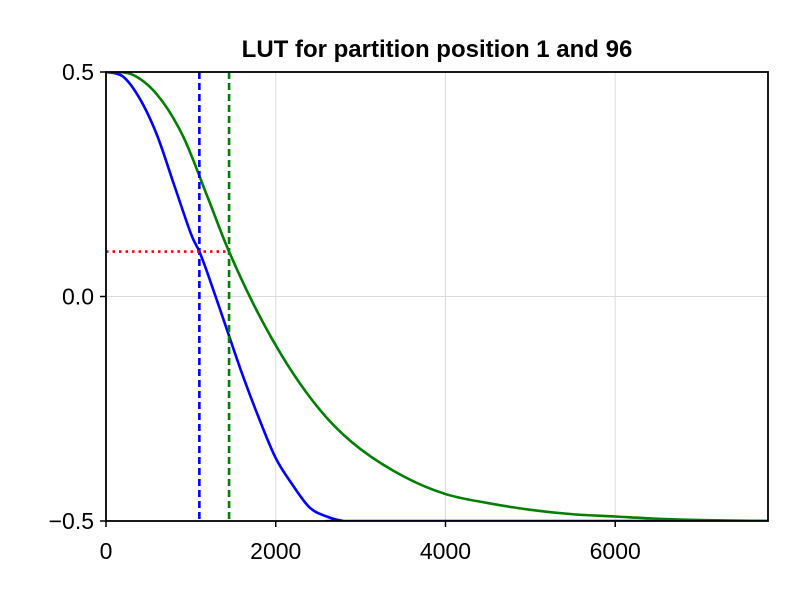 This screenshot has width=800, height=600. I want to click on x-tick-label: 2000, so click(275, 551).